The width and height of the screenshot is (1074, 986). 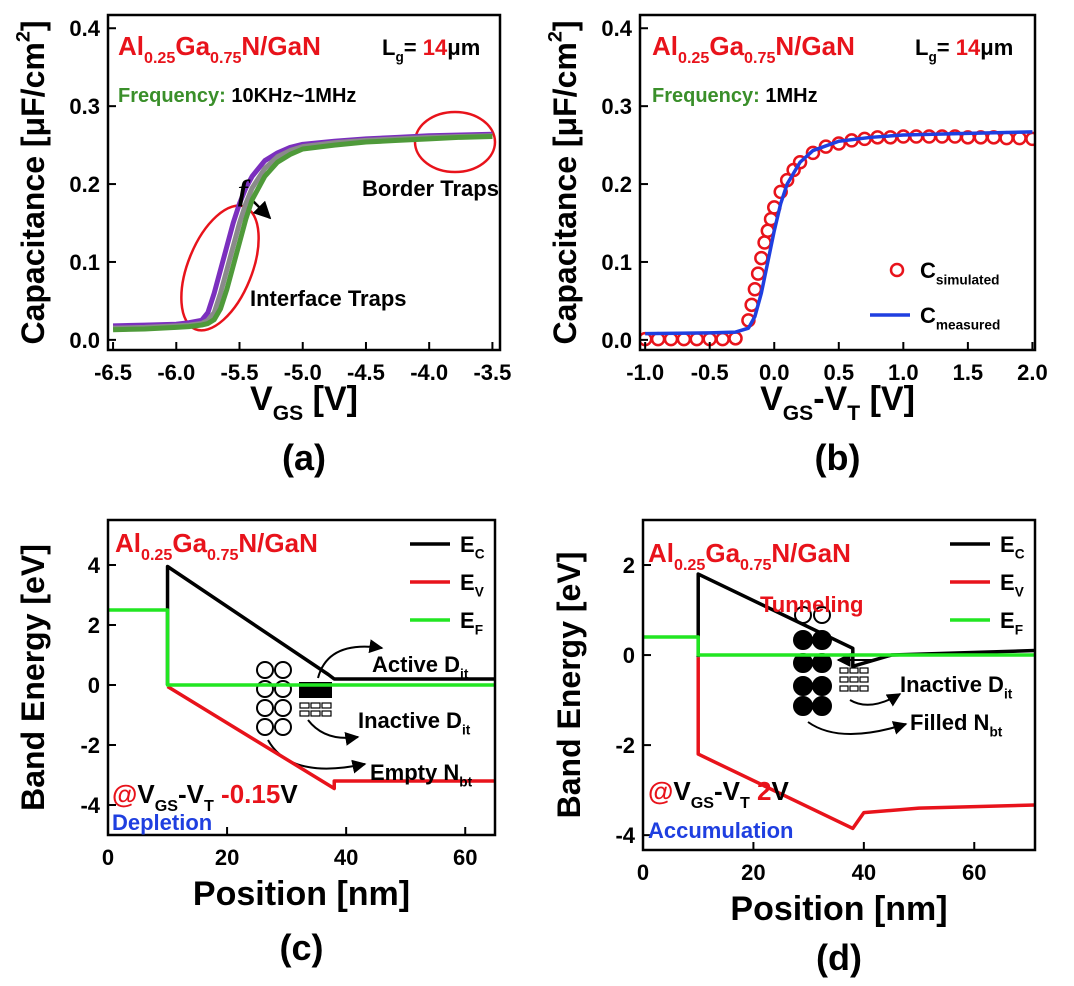 What do you see at coordinates (625, 745) in the screenshot?
I see `y-tick-label: -2` at bounding box center [625, 745].